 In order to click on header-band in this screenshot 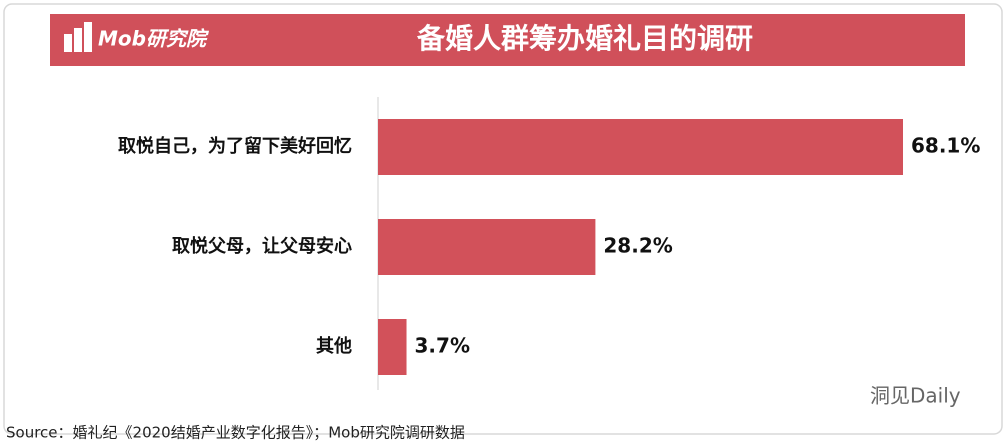, I will do `click(507, 40)`.